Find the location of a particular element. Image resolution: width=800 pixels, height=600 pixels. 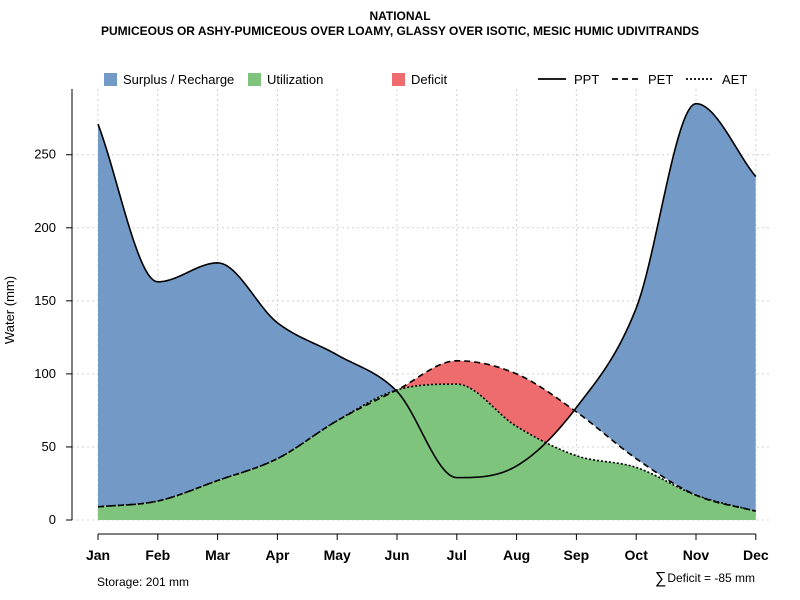

deficit-note: ∑Deficit = -85 mm is located at coordinates (705, 579).